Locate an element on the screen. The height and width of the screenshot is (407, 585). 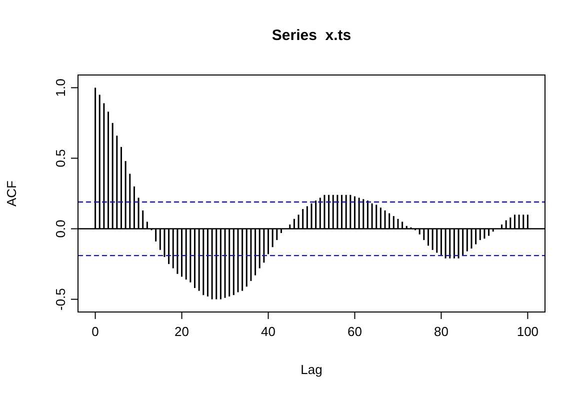
y-tick-label: 0.5 is located at coordinates (60, 158).